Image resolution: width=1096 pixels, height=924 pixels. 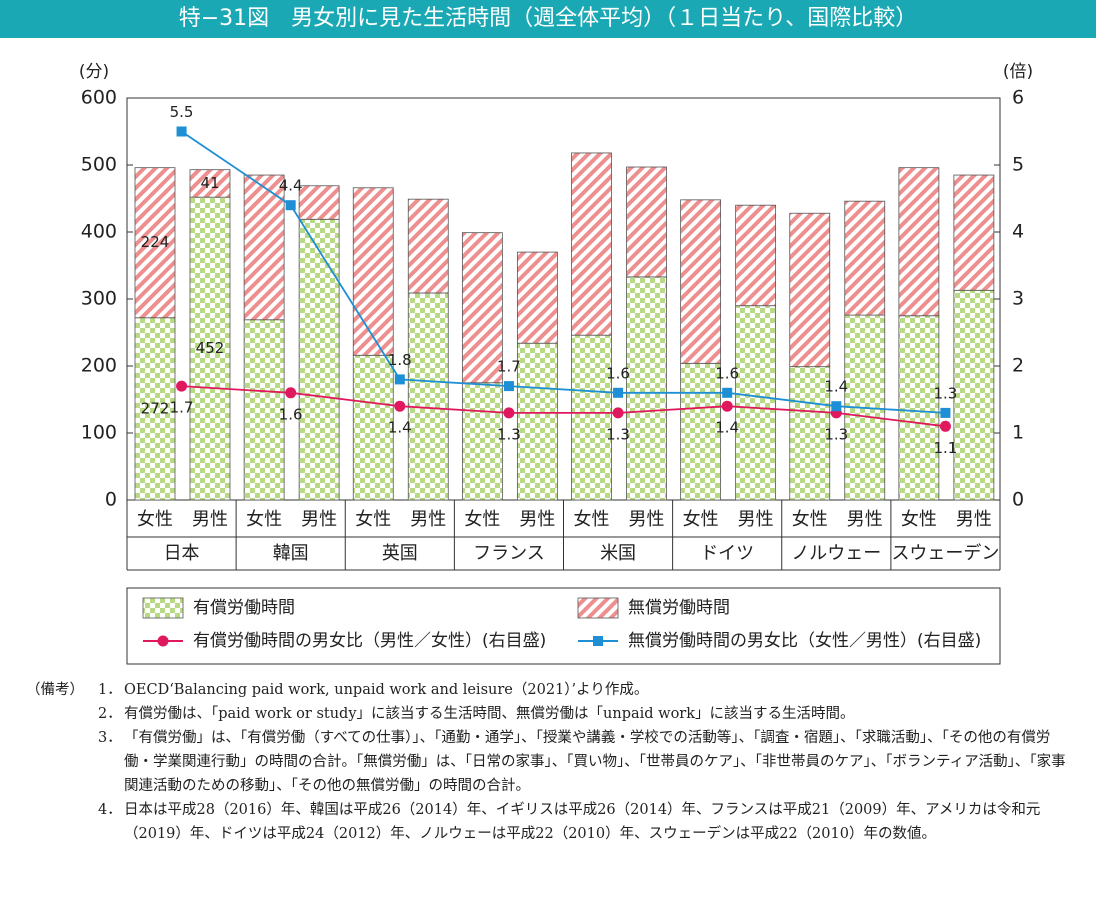 I want to click on legend-marker, so click(x=598, y=641).